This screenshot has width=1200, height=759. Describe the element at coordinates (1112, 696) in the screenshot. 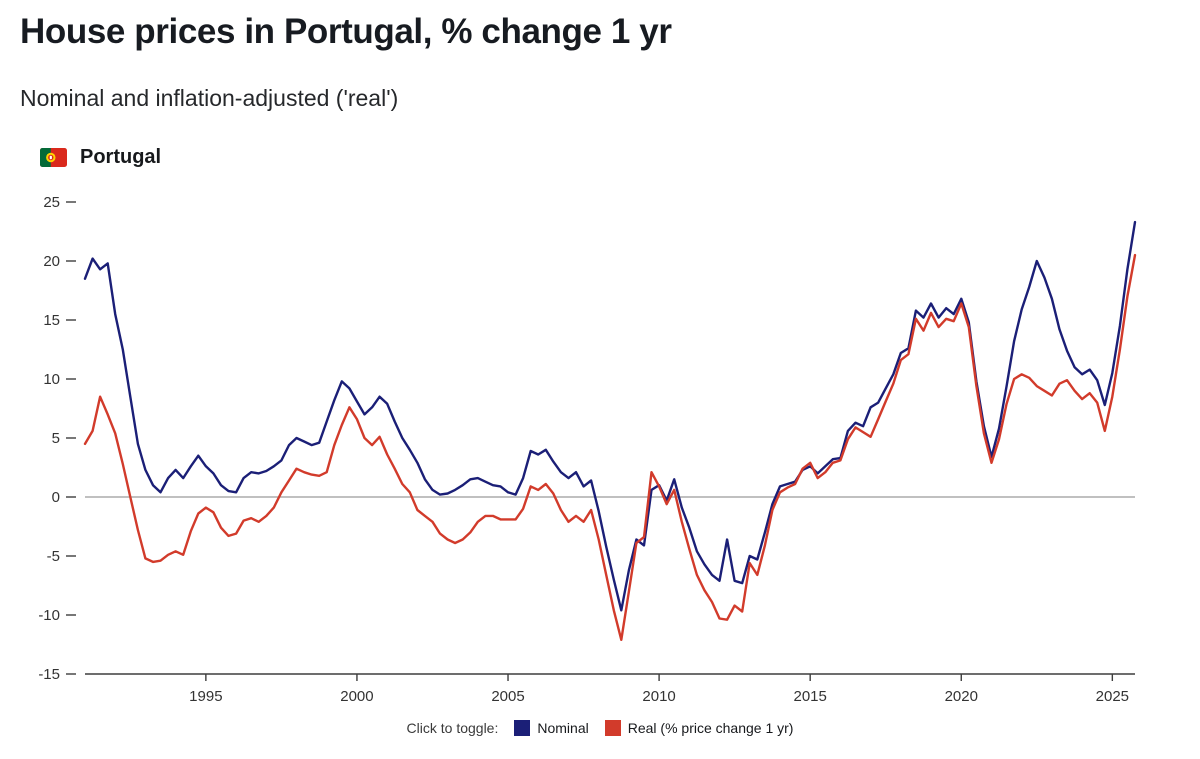

I see `x-tick-label: 2025` at that location.